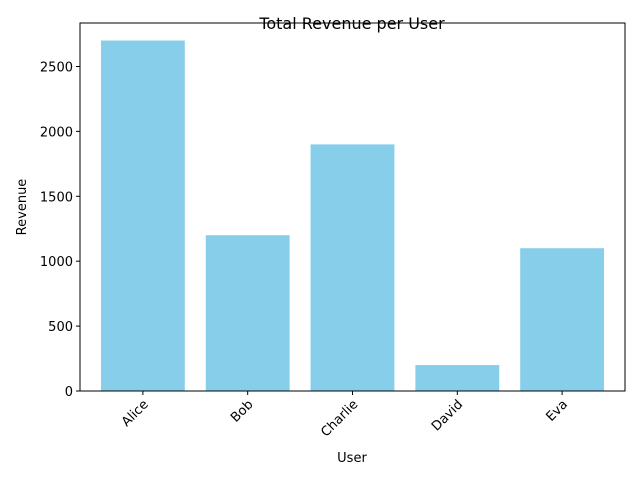 Image resolution: width=640 pixels, height=480 pixels. What do you see at coordinates (352, 458) in the screenshot?
I see `x-axis-label: User` at bounding box center [352, 458].